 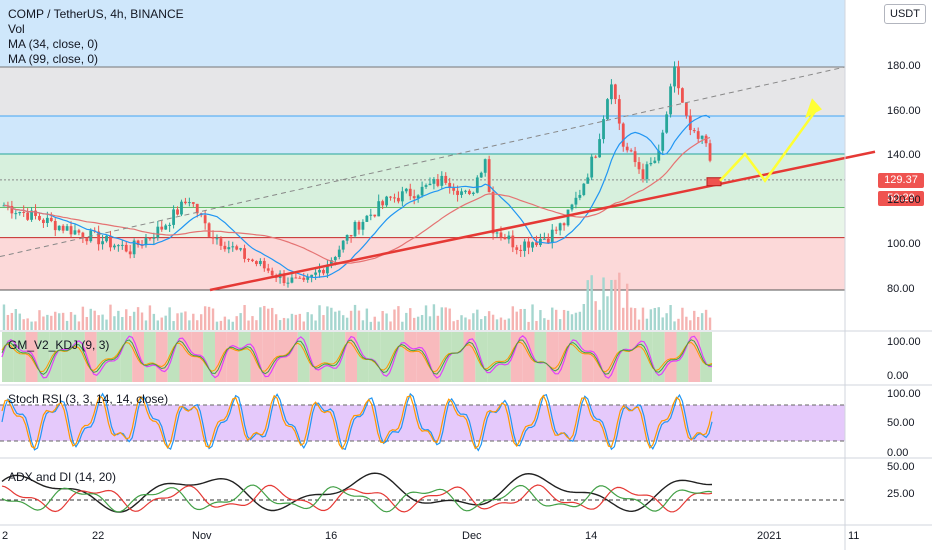 What do you see at coordinates (62, 477) in the screenshot?
I see `adx-label: ADX and DI (14, 20)` at bounding box center [62, 477].